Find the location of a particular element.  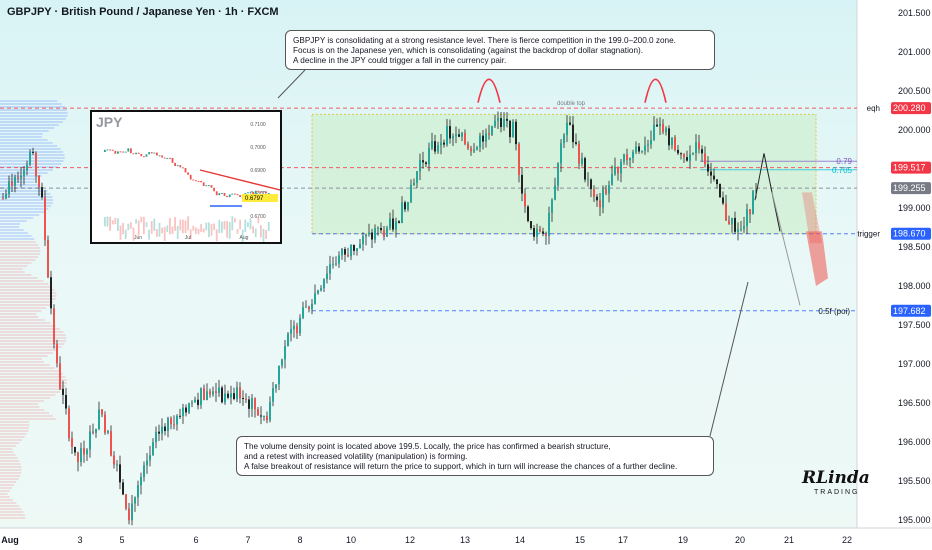

price-tick: 195.500 is located at coordinates (914, 481).